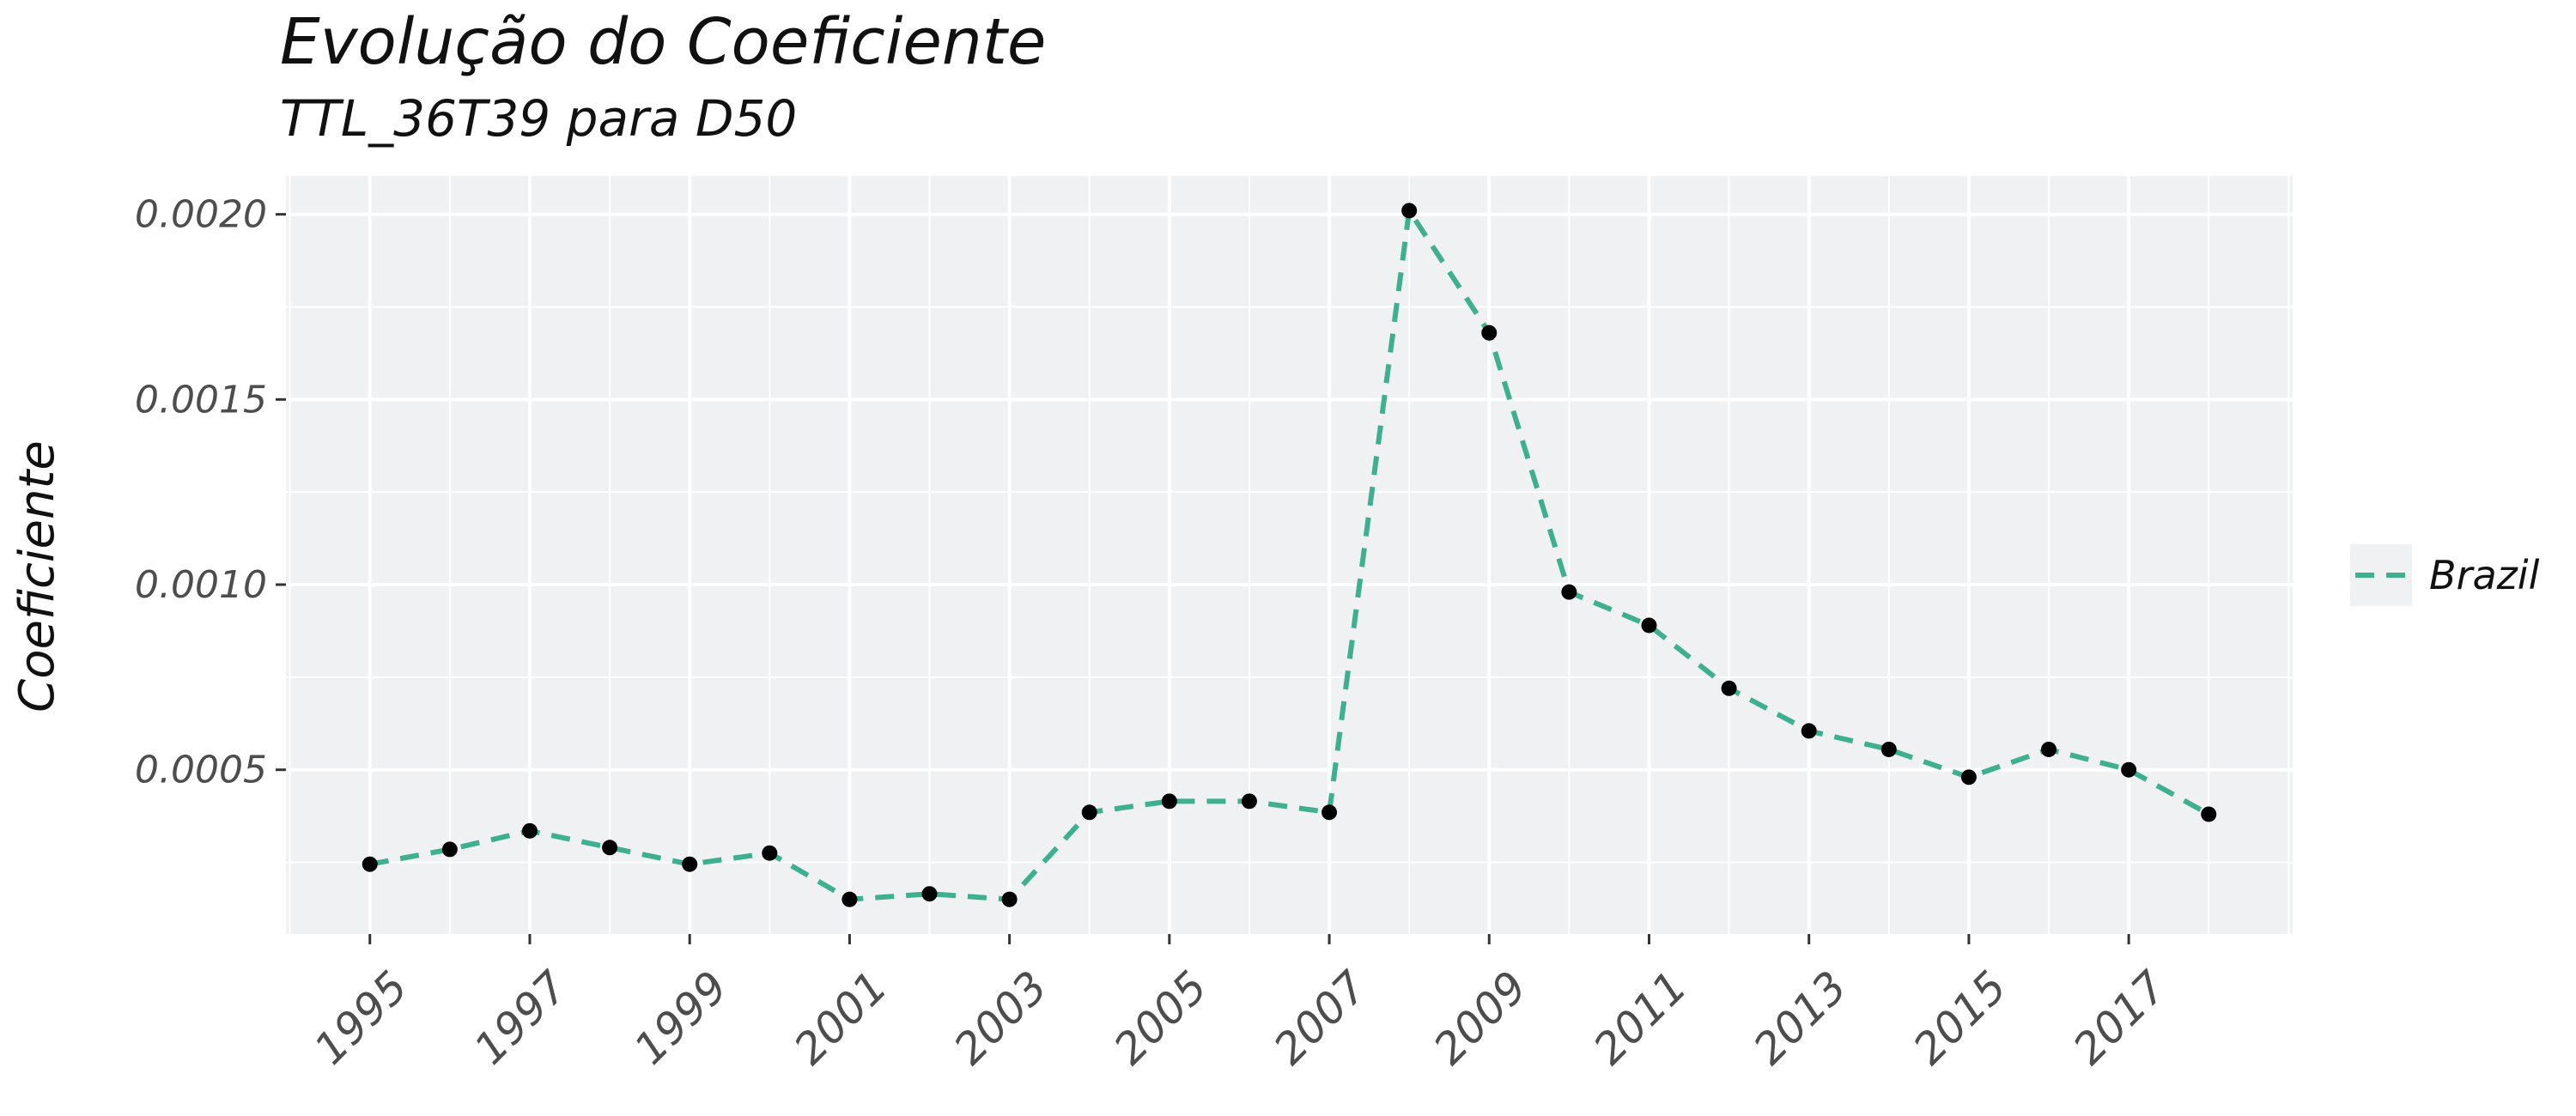 Image resolution: width=2576 pixels, height=1116 pixels. Describe the element at coordinates (521, 1017) in the screenshot. I see `x-tick-label: 1997` at that location.